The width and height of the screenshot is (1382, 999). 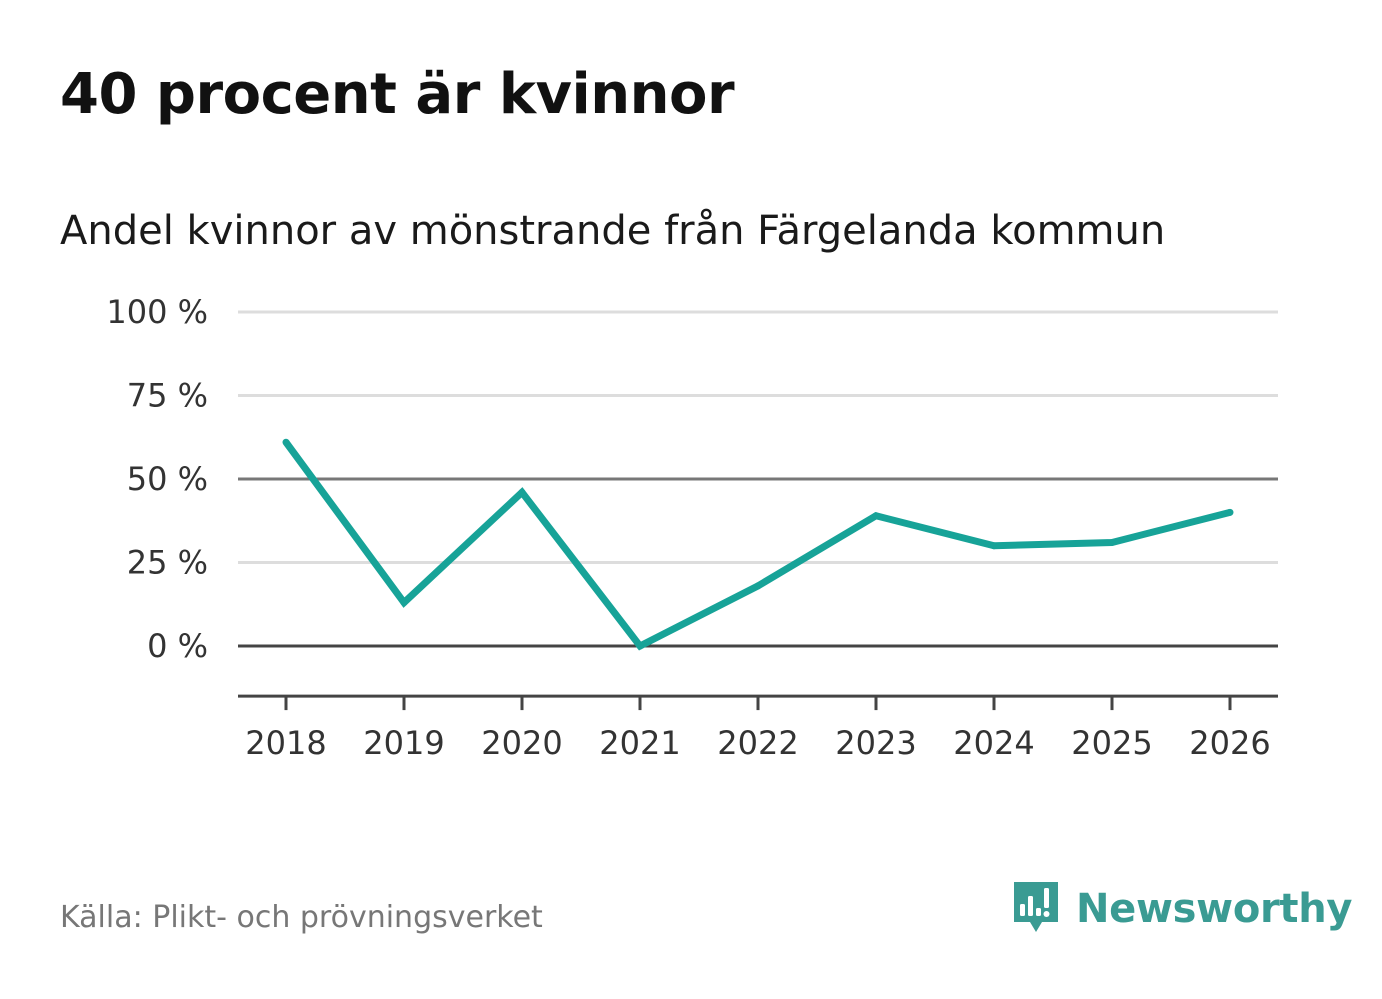 I want to click on source-note: Källa: Plikt- och prövningsverket, so click(x=301, y=917).